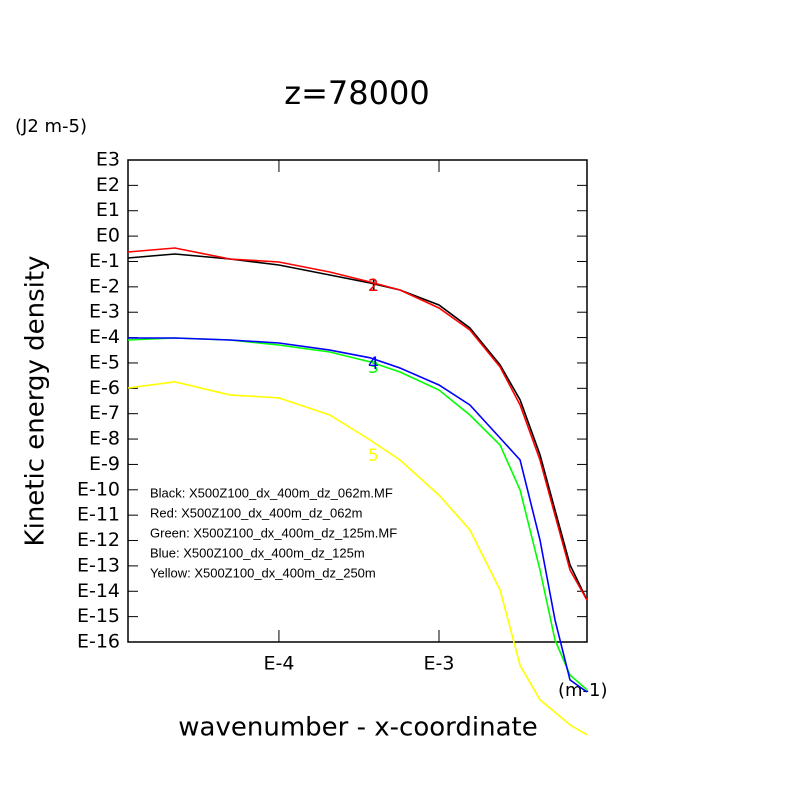 The height and width of the screenshot is (804, 804). Describe the element at coordinates (373, 368) in the screenshot. I see `curve-label: 3` at that location.